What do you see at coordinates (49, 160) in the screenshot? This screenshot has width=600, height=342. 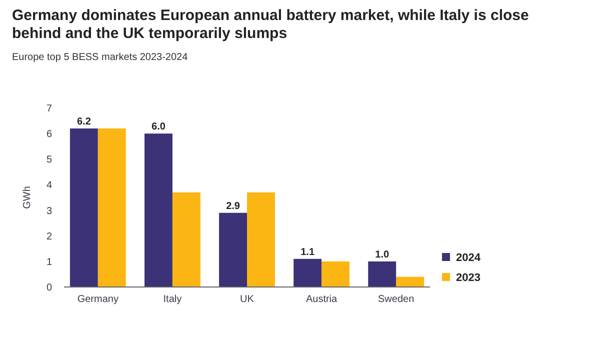 I see `y-tick-label: 5` at bounding box center [49, 160].